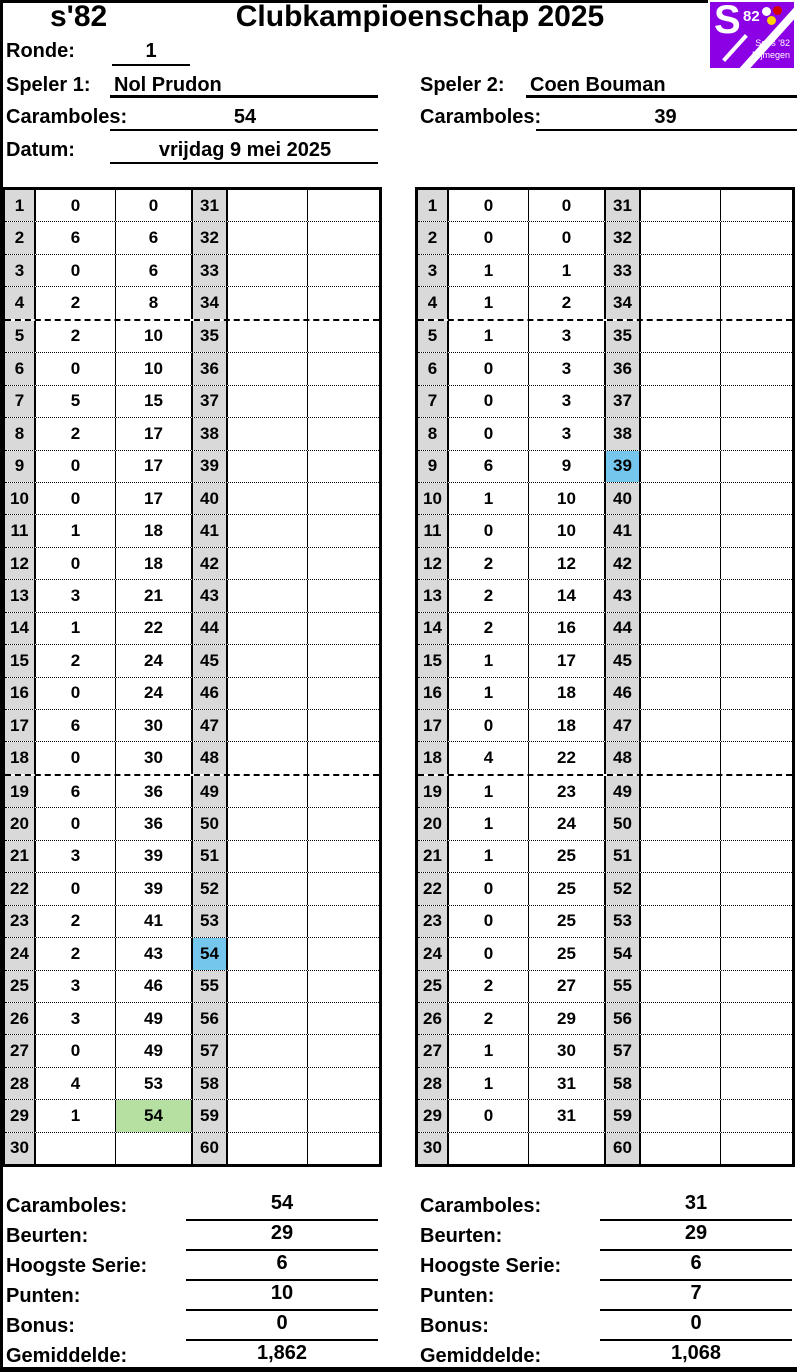 This screenshot has width=797, height=1372. What do you see at coordinates (154, 628) in the screenshot?
I see `cumulative-cell: 22` at bounding box center [154, 628].